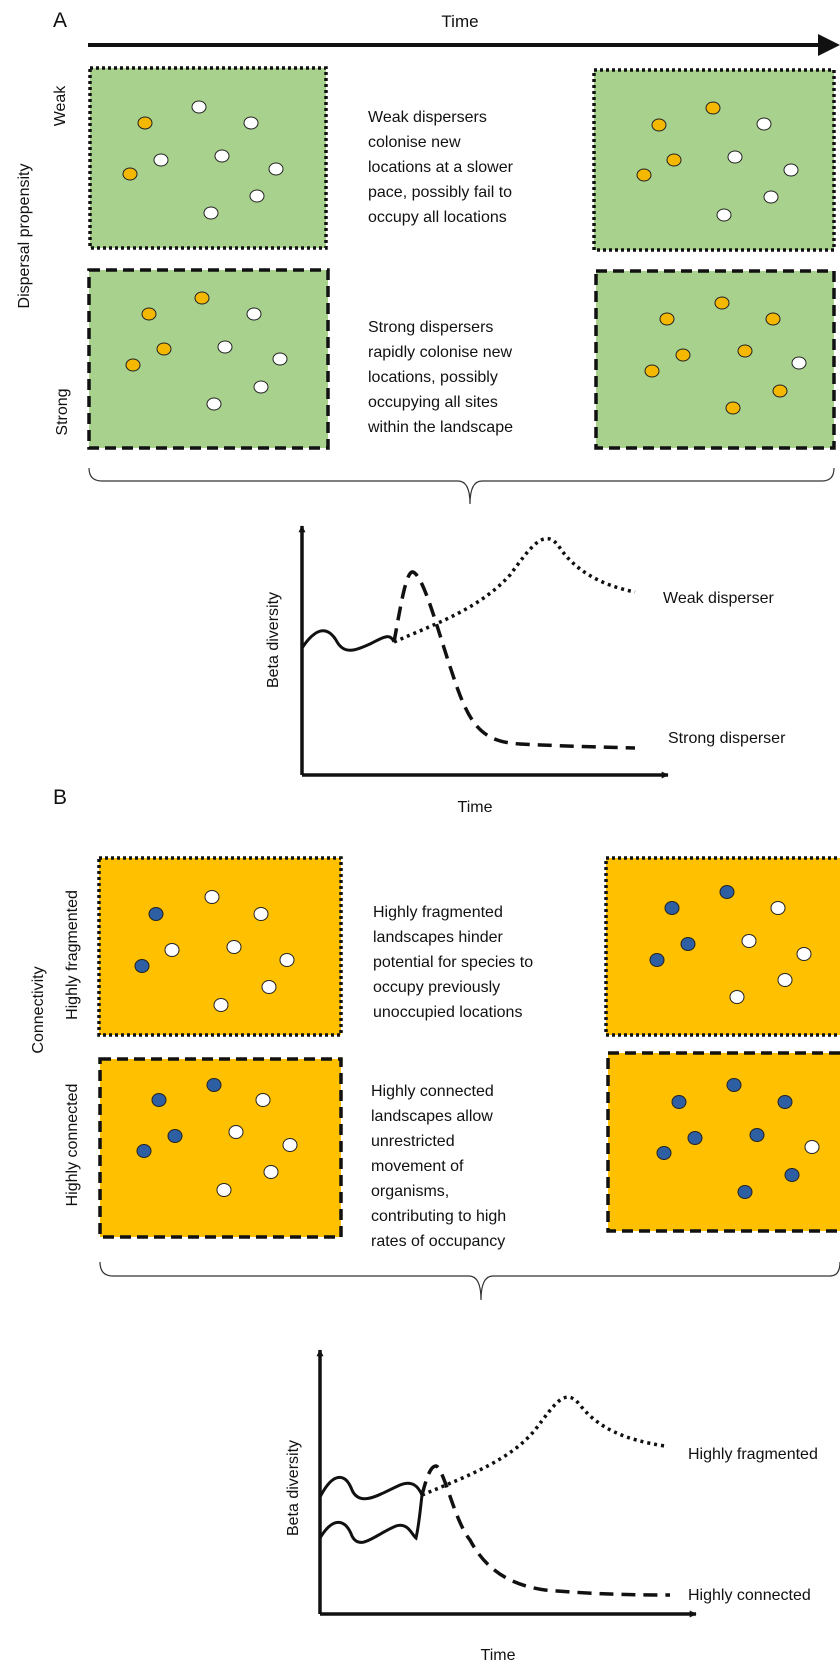  Describe the element at coordinates (753, 1454) in the screenshot. I see `legend-highly-fragmented: Highly fragmented` at that location.